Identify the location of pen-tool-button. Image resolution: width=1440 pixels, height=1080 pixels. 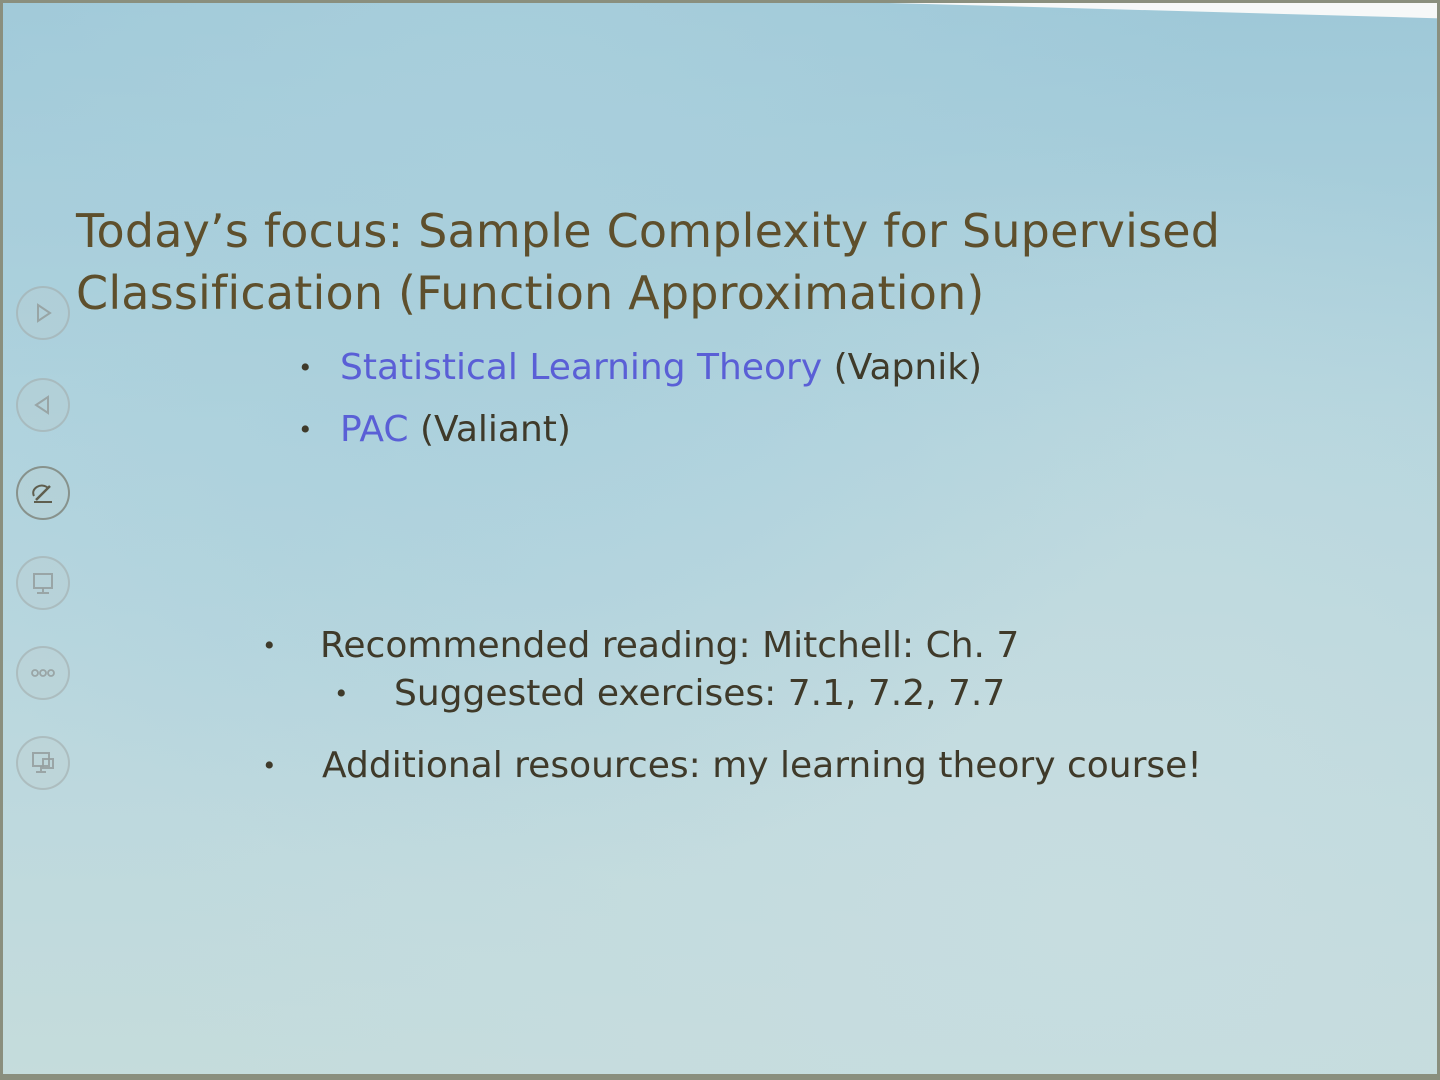
(43, 493).